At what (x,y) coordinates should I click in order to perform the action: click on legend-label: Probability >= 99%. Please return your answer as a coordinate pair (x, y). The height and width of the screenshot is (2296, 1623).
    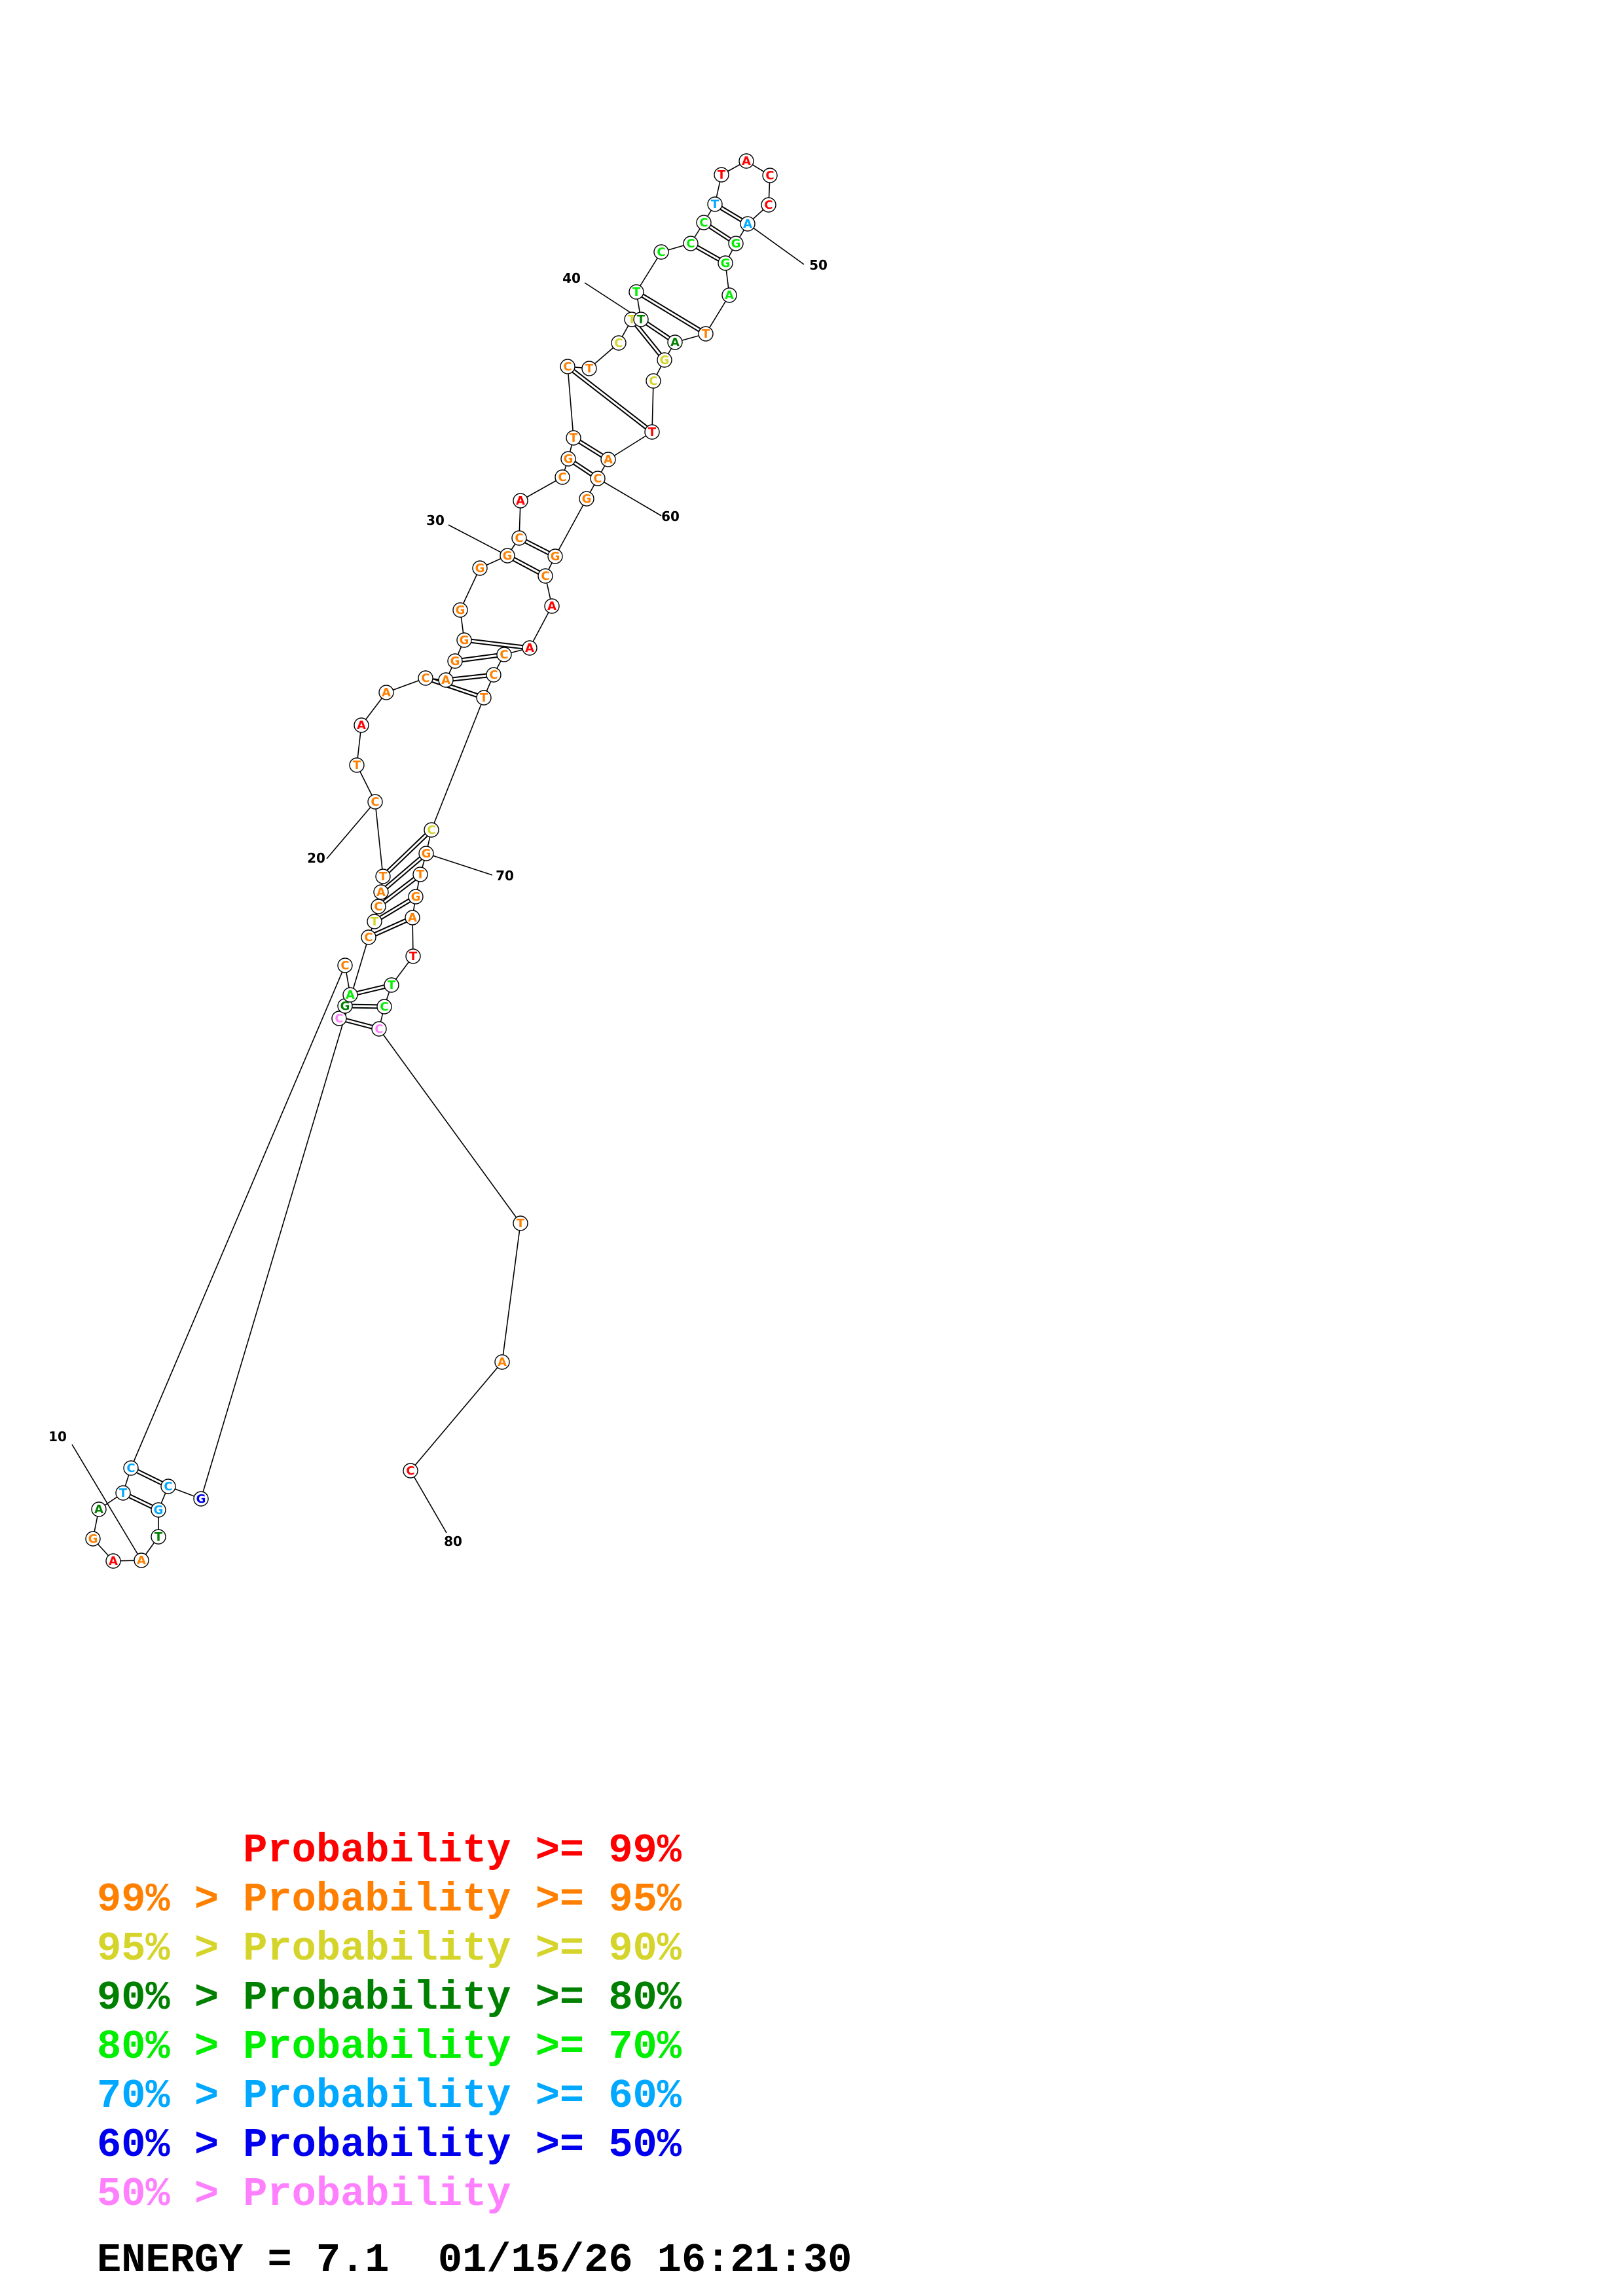
    Looking at the image, I should click on (462, 1850).